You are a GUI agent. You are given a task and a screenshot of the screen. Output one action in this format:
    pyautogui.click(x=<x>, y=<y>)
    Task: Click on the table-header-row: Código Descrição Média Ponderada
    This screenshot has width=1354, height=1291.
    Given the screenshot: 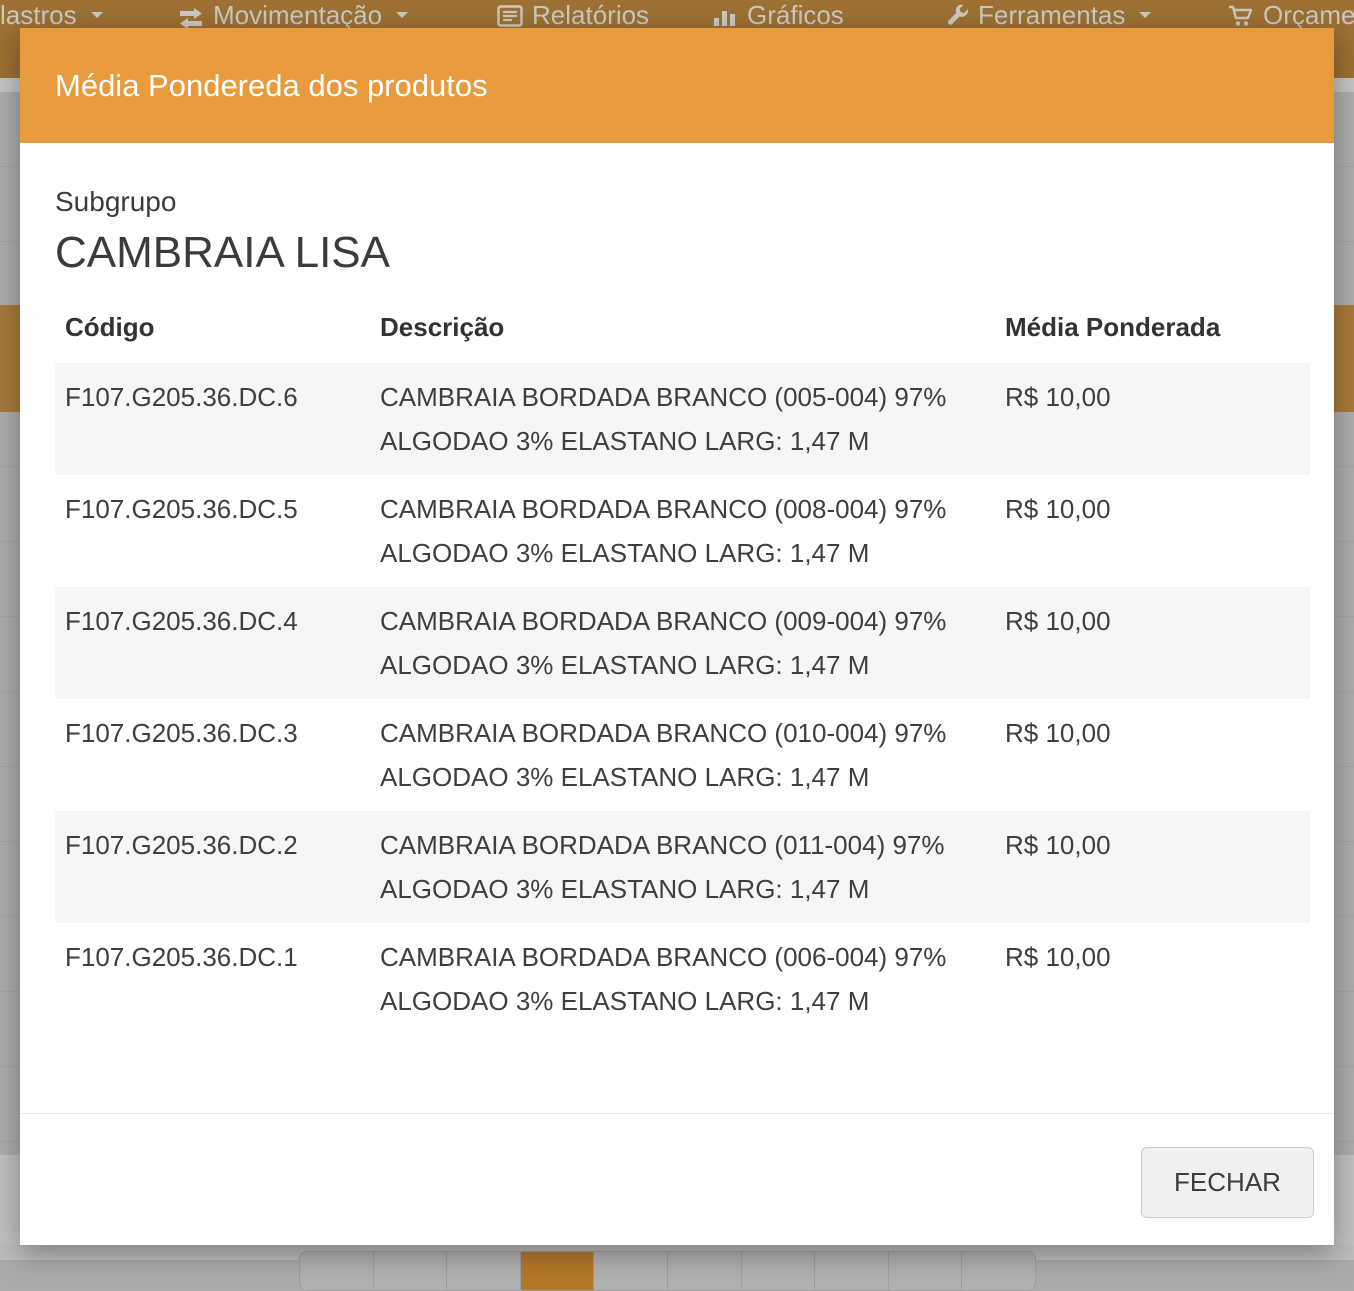 What is the action you would take?
    pyautogui.click(x=682, y=329)
    